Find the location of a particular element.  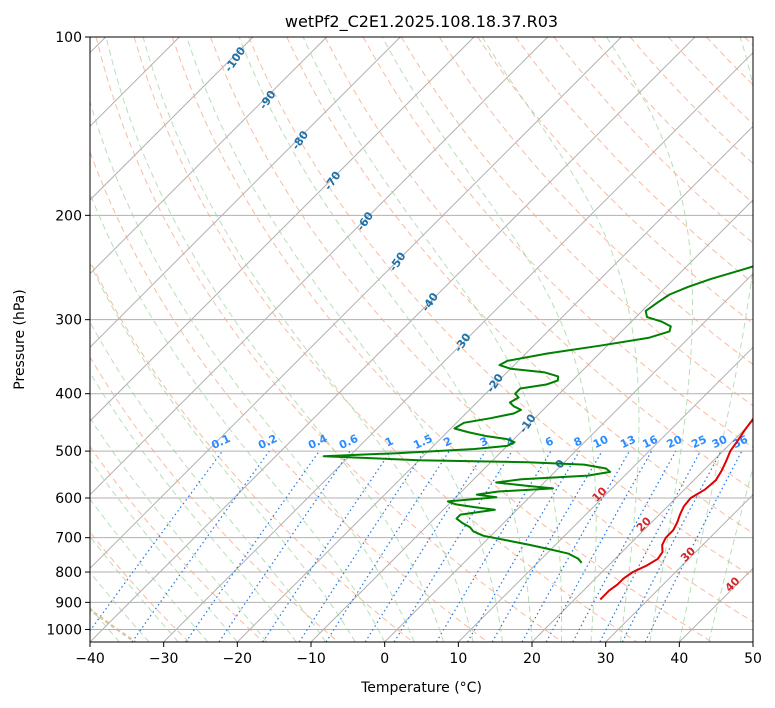

x-axis-ticks: −40 −30 −20 −10 0 10 20 30 40 50 is located at coordinates (418, 654).